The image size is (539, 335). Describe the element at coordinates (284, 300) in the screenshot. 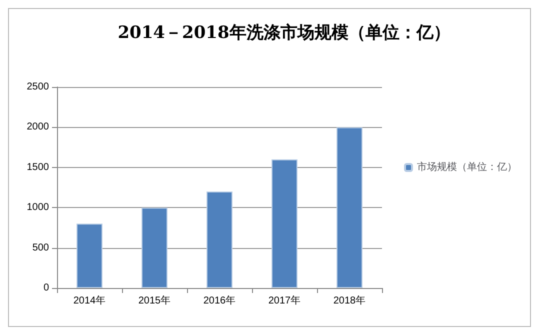

I see `x-tick-label: 2017年` at that location.